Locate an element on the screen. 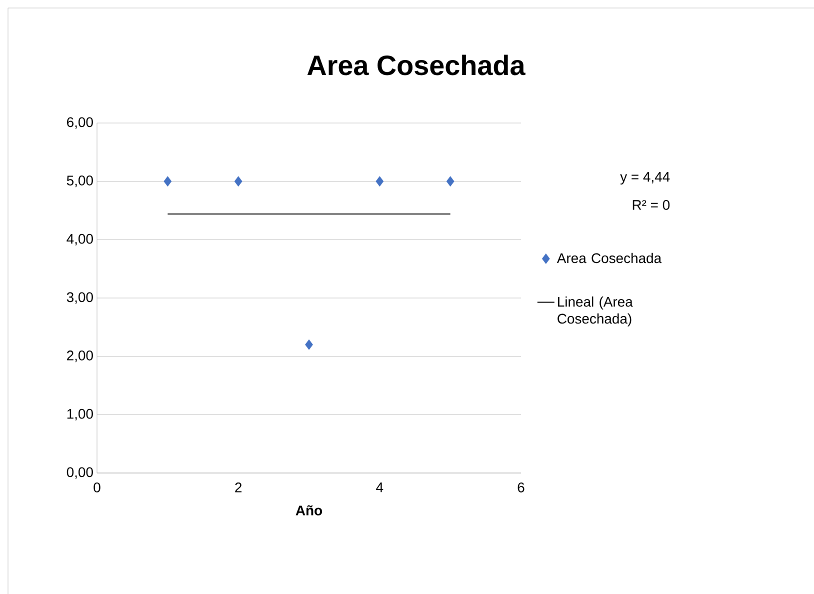 The width and height of the screenshot is (814, 594). text: R² = 0 is located at coordinates (651, 205).